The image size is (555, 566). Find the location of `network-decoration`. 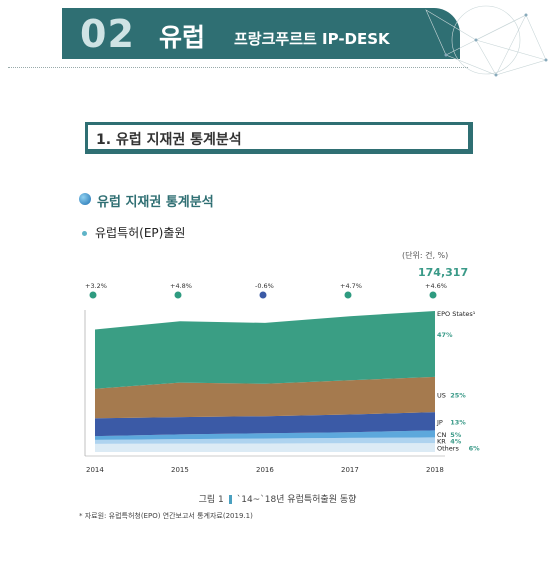

network-decoration is located at coordinates (486, 41).